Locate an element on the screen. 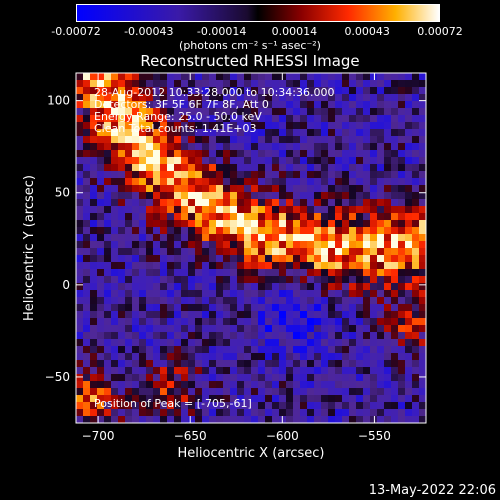  annotation-time: 28-Aug-2012 10:33:28.000 to 10:34:36.000 is located at coordinates (214, 92).